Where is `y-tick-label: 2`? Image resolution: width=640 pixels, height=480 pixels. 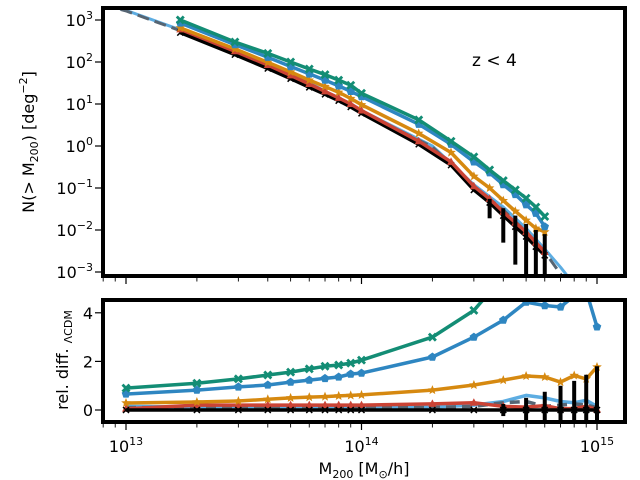
y-tick-label: 2 is located at coordinates (88, 361).